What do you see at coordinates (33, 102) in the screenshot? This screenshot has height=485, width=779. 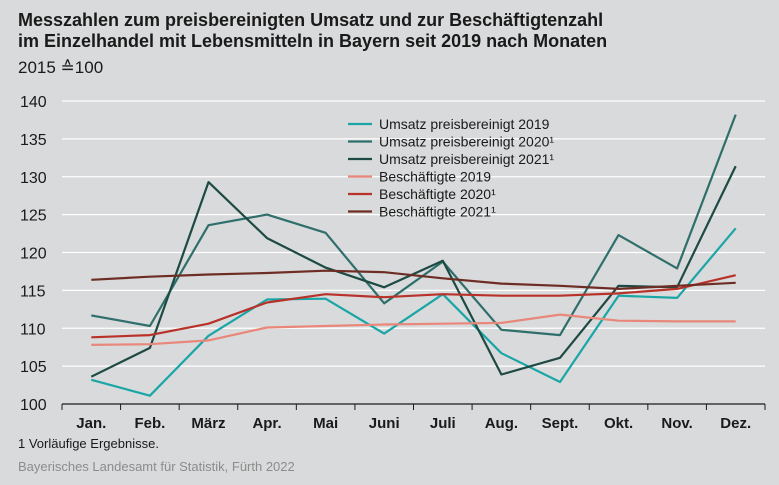 I see `y-tick-140: 140` at bounding box center [33, 102].